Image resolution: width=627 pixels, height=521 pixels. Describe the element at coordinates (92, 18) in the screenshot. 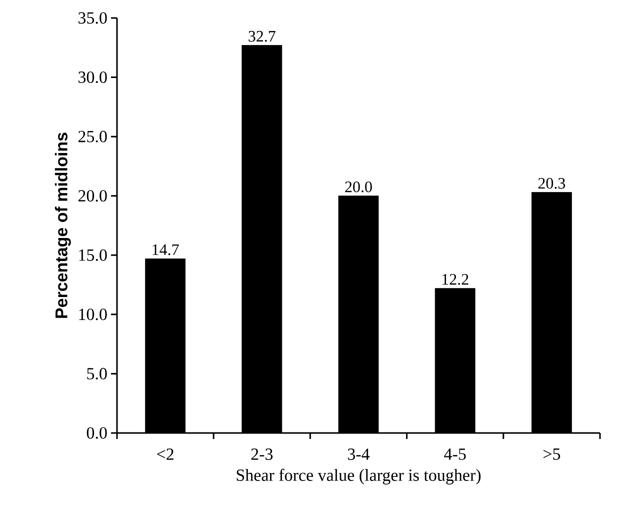

I see `y-tick-label: 35.0` at that location.